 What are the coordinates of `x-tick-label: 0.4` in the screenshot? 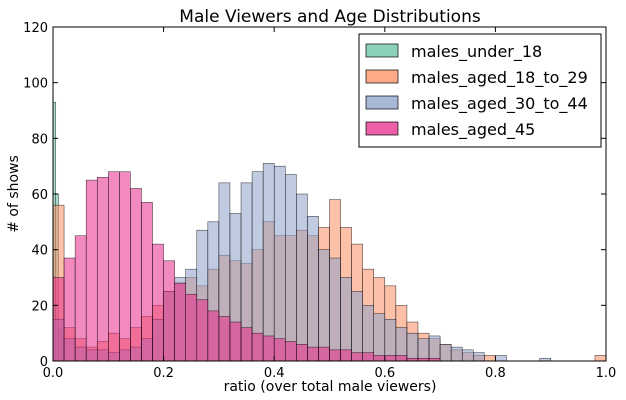 It's located at (274, 373).